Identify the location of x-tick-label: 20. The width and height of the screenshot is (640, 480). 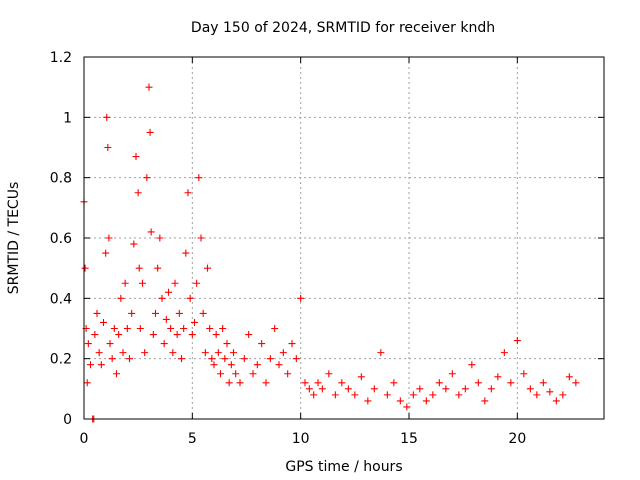
(517, 439).